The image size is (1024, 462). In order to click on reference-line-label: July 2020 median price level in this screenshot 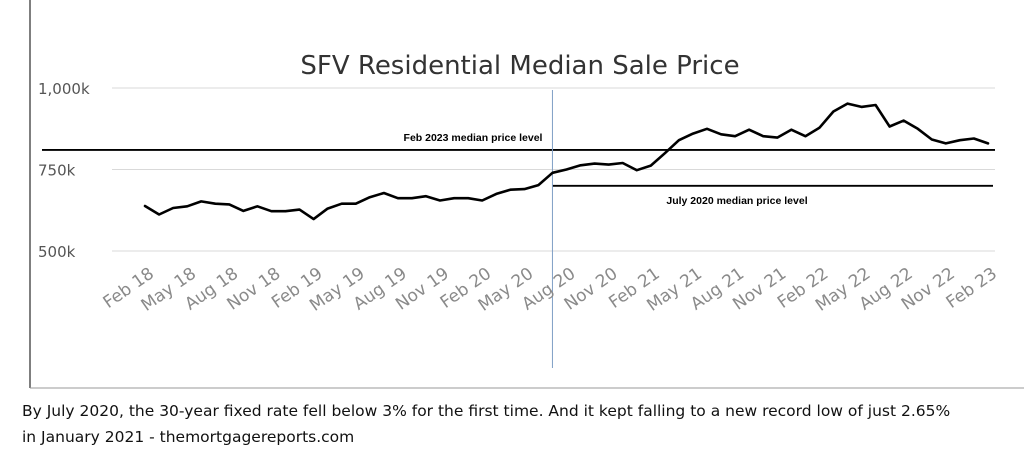, I will do `click(736, 201)`.